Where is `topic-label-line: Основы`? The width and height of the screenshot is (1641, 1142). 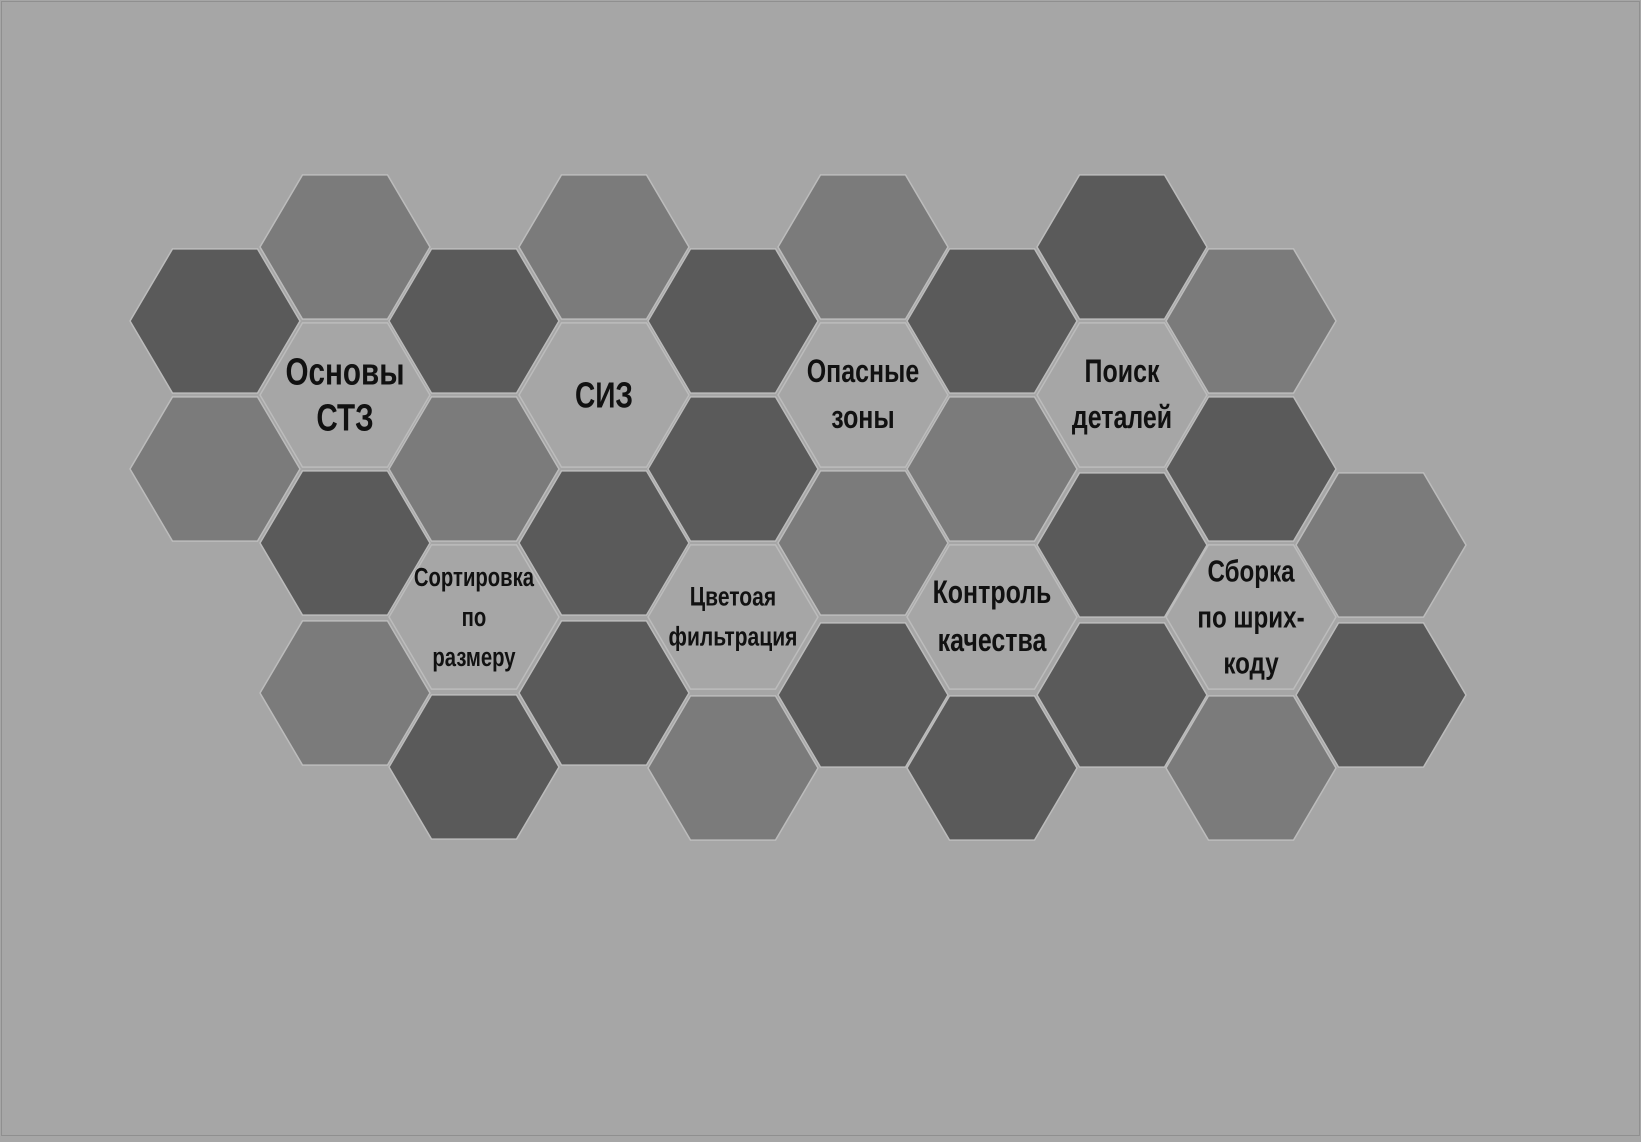
topic-label-line: Основы is located at coordinates (344, 372).